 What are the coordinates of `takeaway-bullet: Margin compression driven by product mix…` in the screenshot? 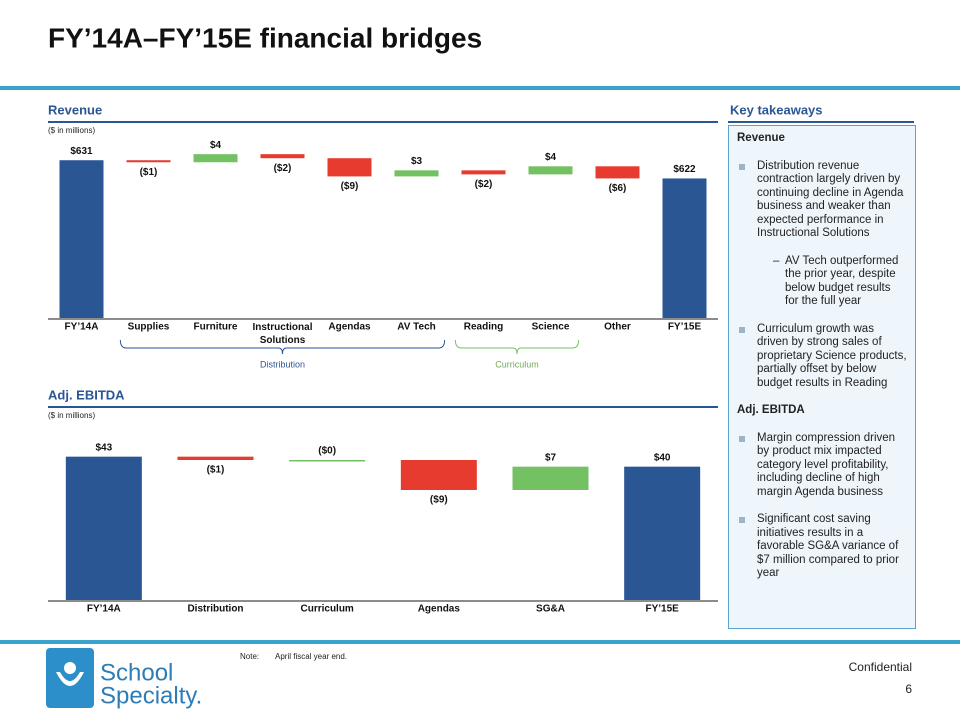 It's located at (822, 466).